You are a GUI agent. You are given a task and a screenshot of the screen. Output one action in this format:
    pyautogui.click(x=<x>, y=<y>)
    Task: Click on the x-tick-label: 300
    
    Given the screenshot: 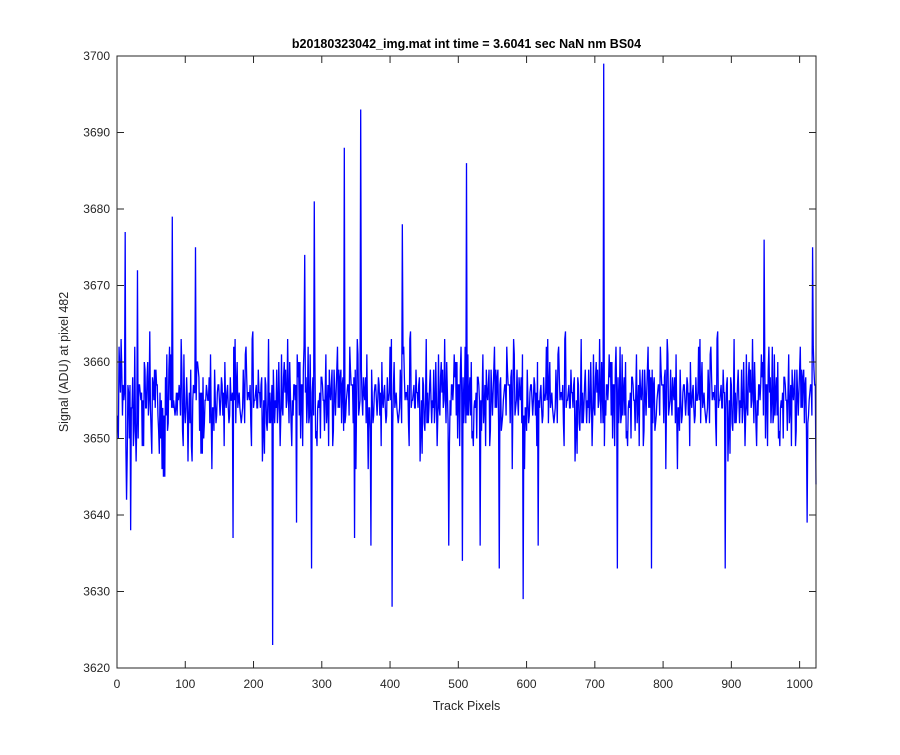 What is the action you would take?
    pyautogui.click(x=322, y=684)
    